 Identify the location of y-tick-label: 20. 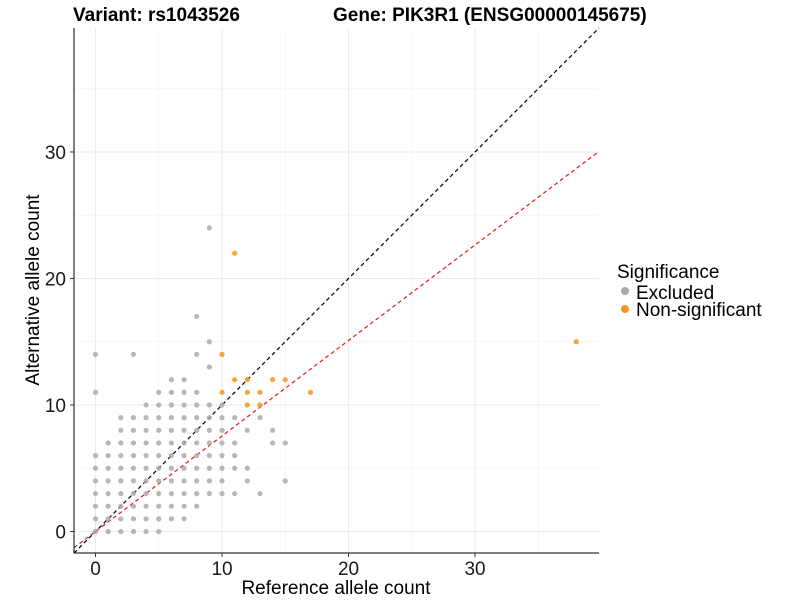
(55, 279).